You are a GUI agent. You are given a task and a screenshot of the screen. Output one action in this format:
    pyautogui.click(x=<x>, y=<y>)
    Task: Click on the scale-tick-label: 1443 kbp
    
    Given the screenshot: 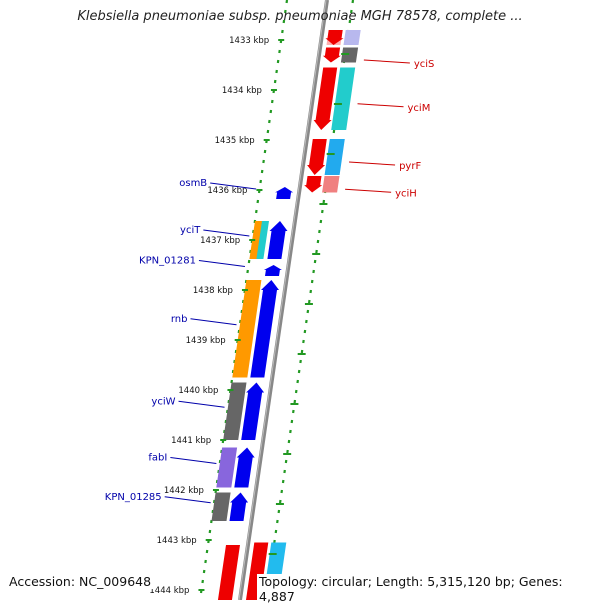 What is the action you would take?
    pyautogui.click(x=177, y=541)
    